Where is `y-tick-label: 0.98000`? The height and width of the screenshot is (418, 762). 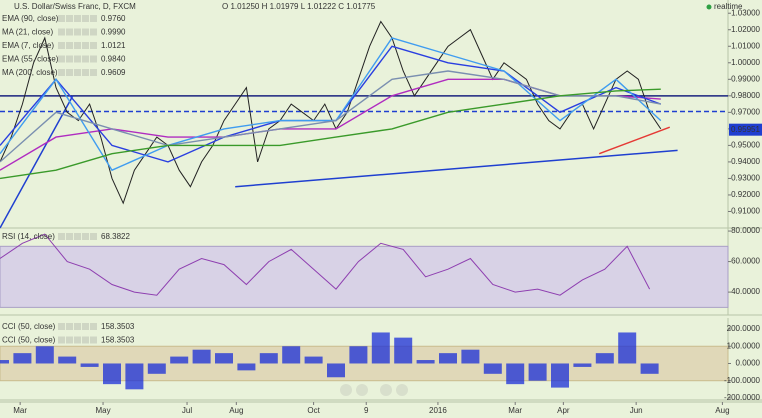
y-tick-label: 0.98000 is located at coordinates (745, 95).